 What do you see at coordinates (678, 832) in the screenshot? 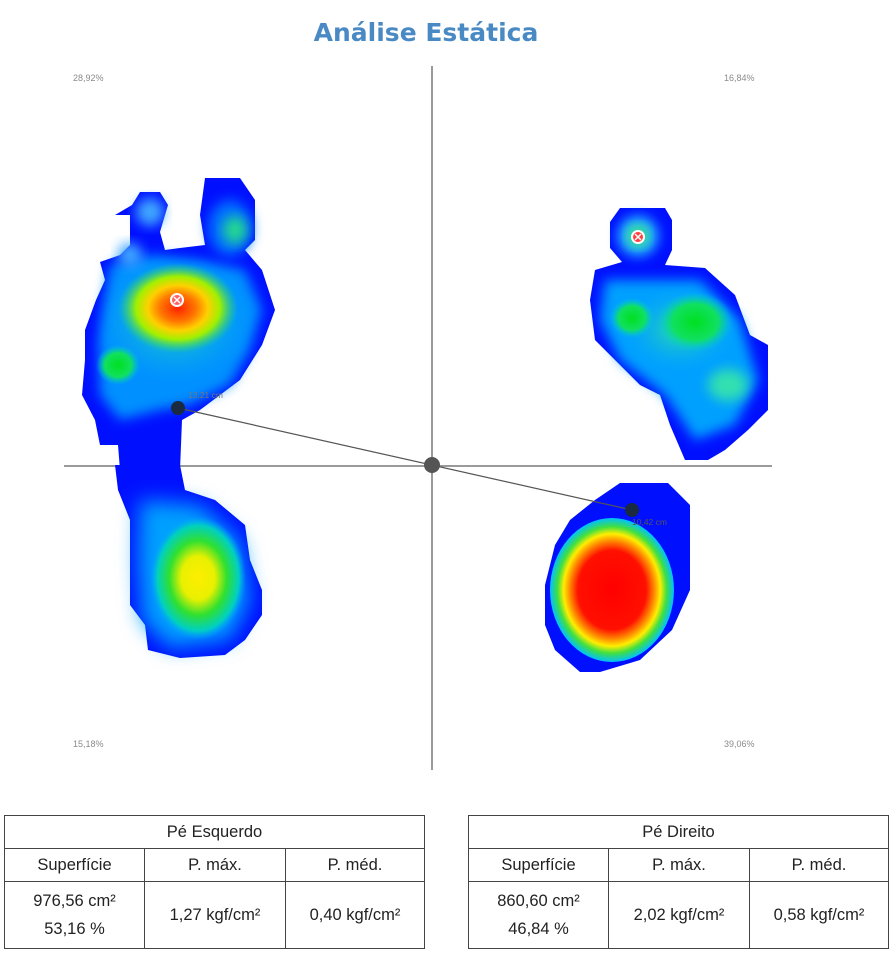
I see `right-foot-header: Pé Direito` at bounding box center [678, 832].